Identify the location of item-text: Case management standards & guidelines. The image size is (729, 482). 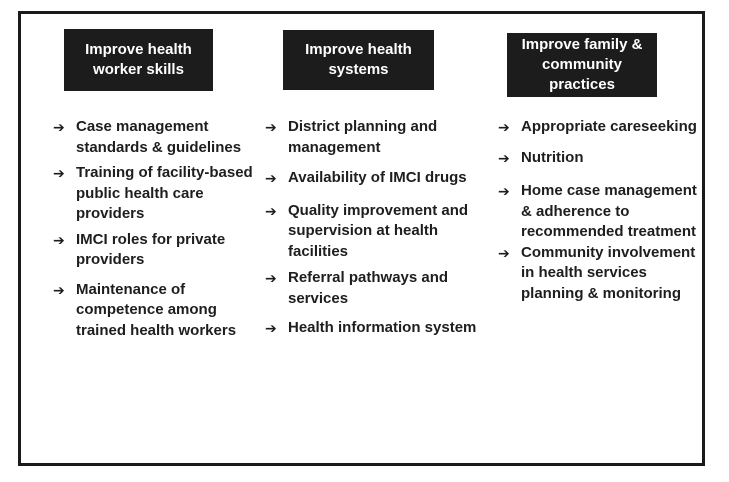
(159, 137).